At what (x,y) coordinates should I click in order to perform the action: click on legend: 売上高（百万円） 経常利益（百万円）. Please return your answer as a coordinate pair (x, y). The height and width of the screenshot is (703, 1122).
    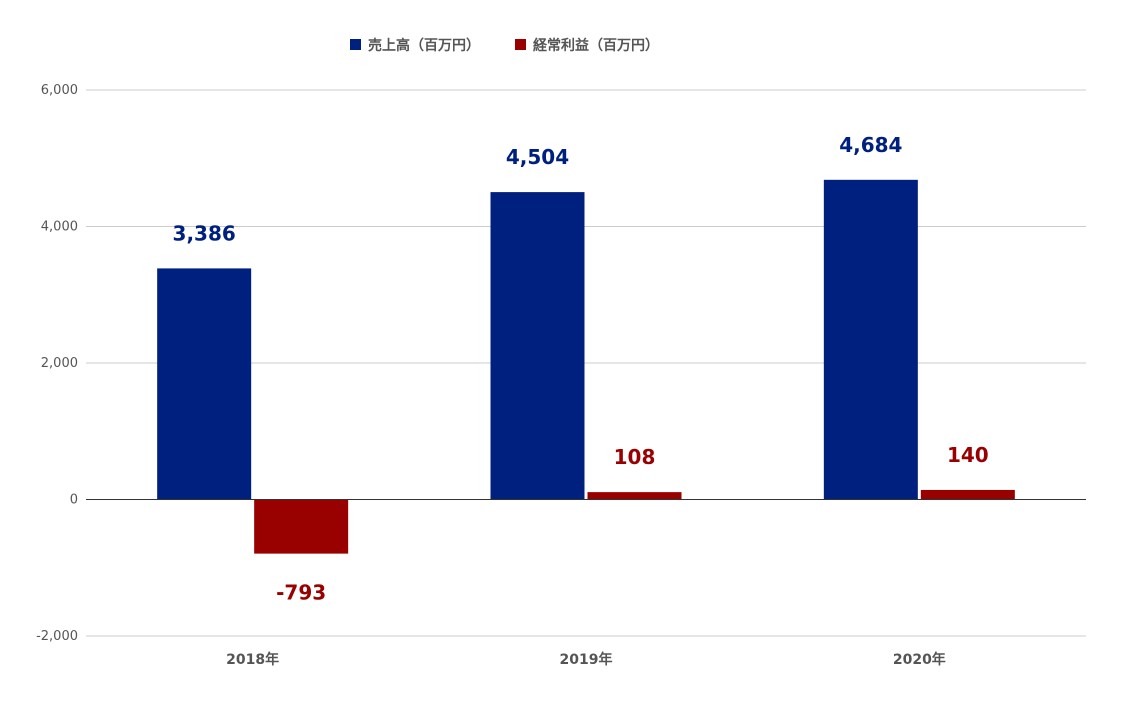
    Looking at the image, I should click on (504, 45).